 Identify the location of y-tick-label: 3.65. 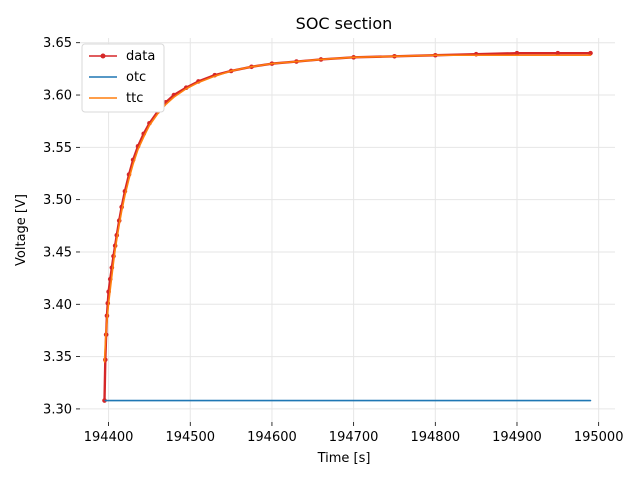
(57, 43).